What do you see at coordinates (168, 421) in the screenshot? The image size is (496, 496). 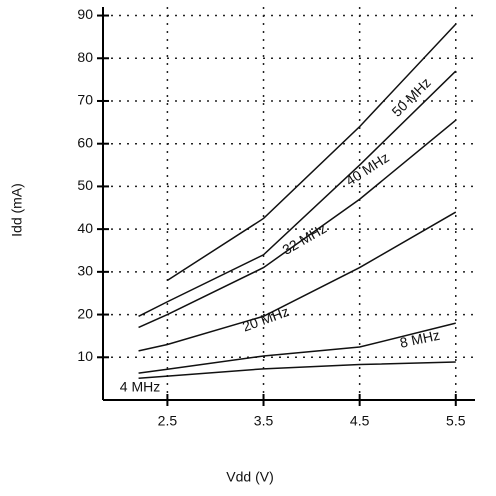 I see `x-tick-label: 2.5` at bounding box center [168, 421].